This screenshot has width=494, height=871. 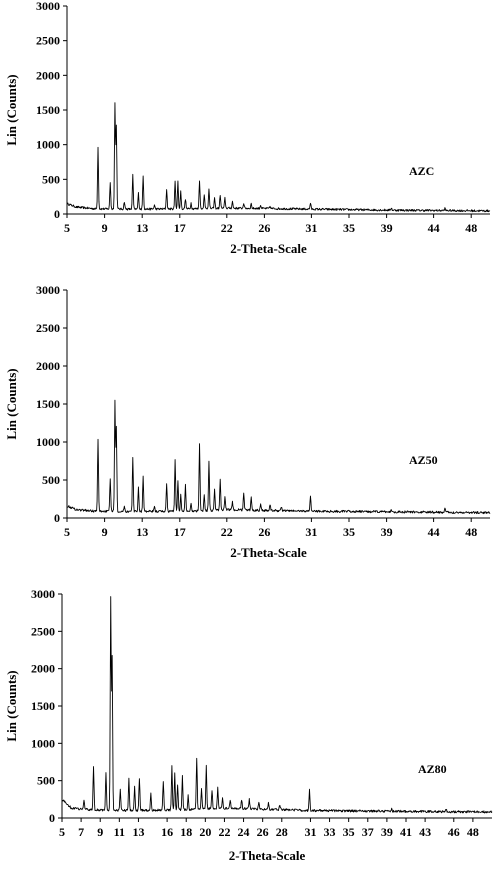 I want to click on x-tick-label: 37, so click(x=368, y=832).